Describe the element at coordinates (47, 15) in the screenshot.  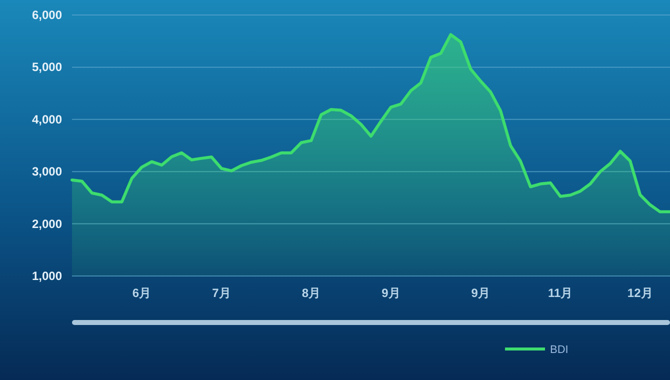
I see `y-tick-label: 6,000` at that location.